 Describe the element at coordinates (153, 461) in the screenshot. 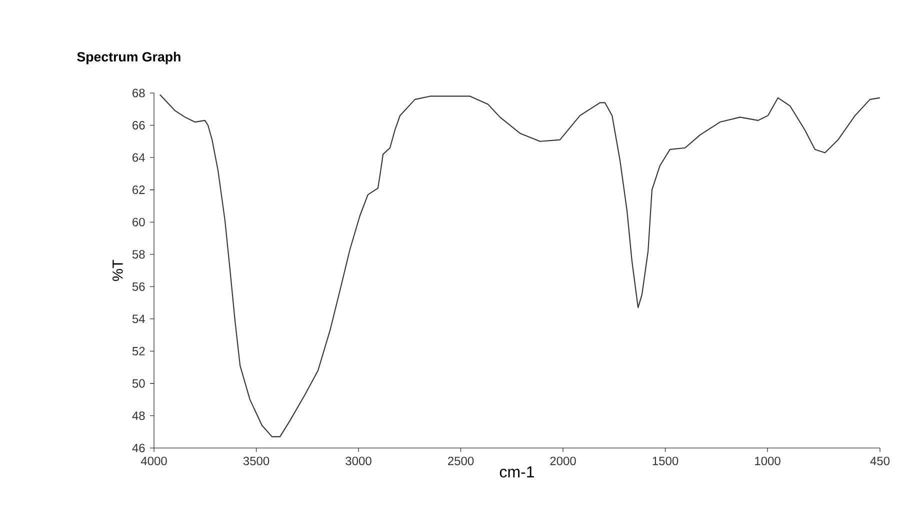

I see `x-tick-label: 4000` at that location.